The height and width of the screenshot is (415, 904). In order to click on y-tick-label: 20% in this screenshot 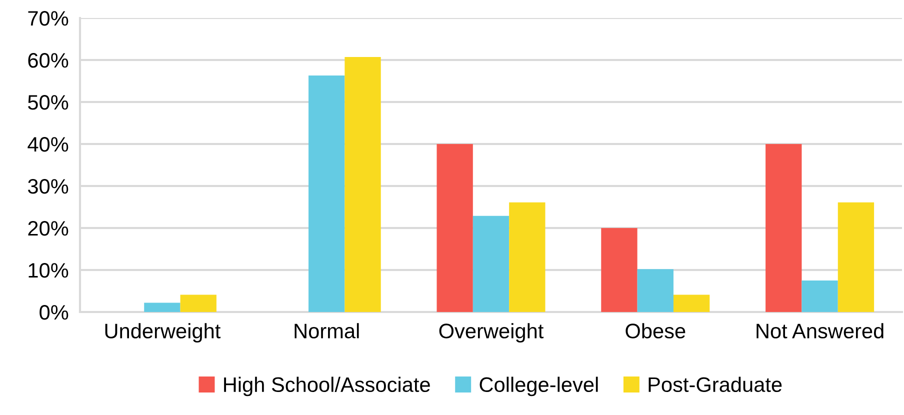, I will do `click(48, 228)`.